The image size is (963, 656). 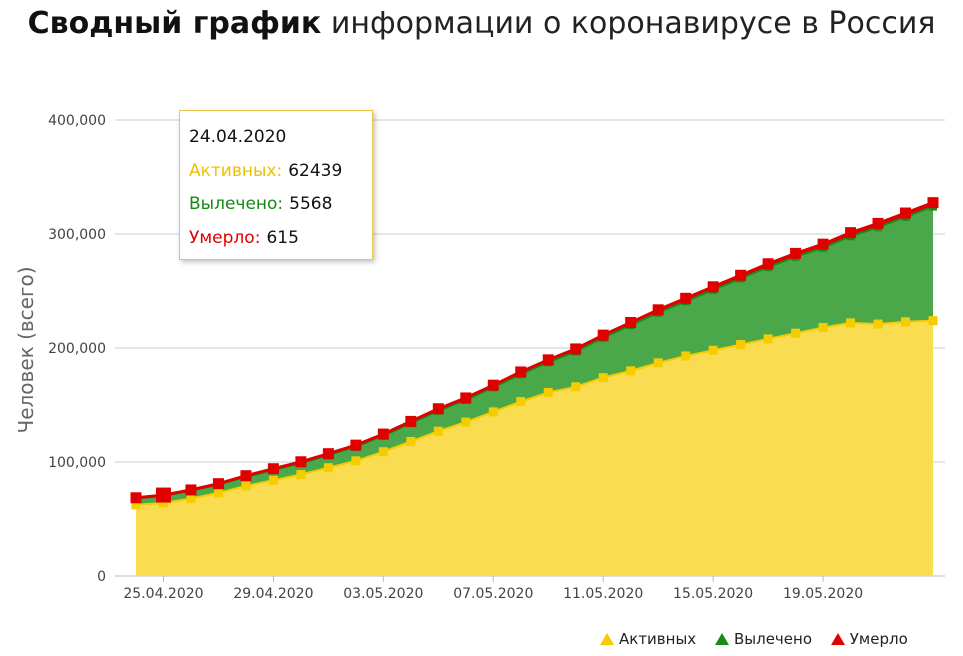 I want to click on legend: Активных Вылечено Умерло, so click(x=761, y=639).